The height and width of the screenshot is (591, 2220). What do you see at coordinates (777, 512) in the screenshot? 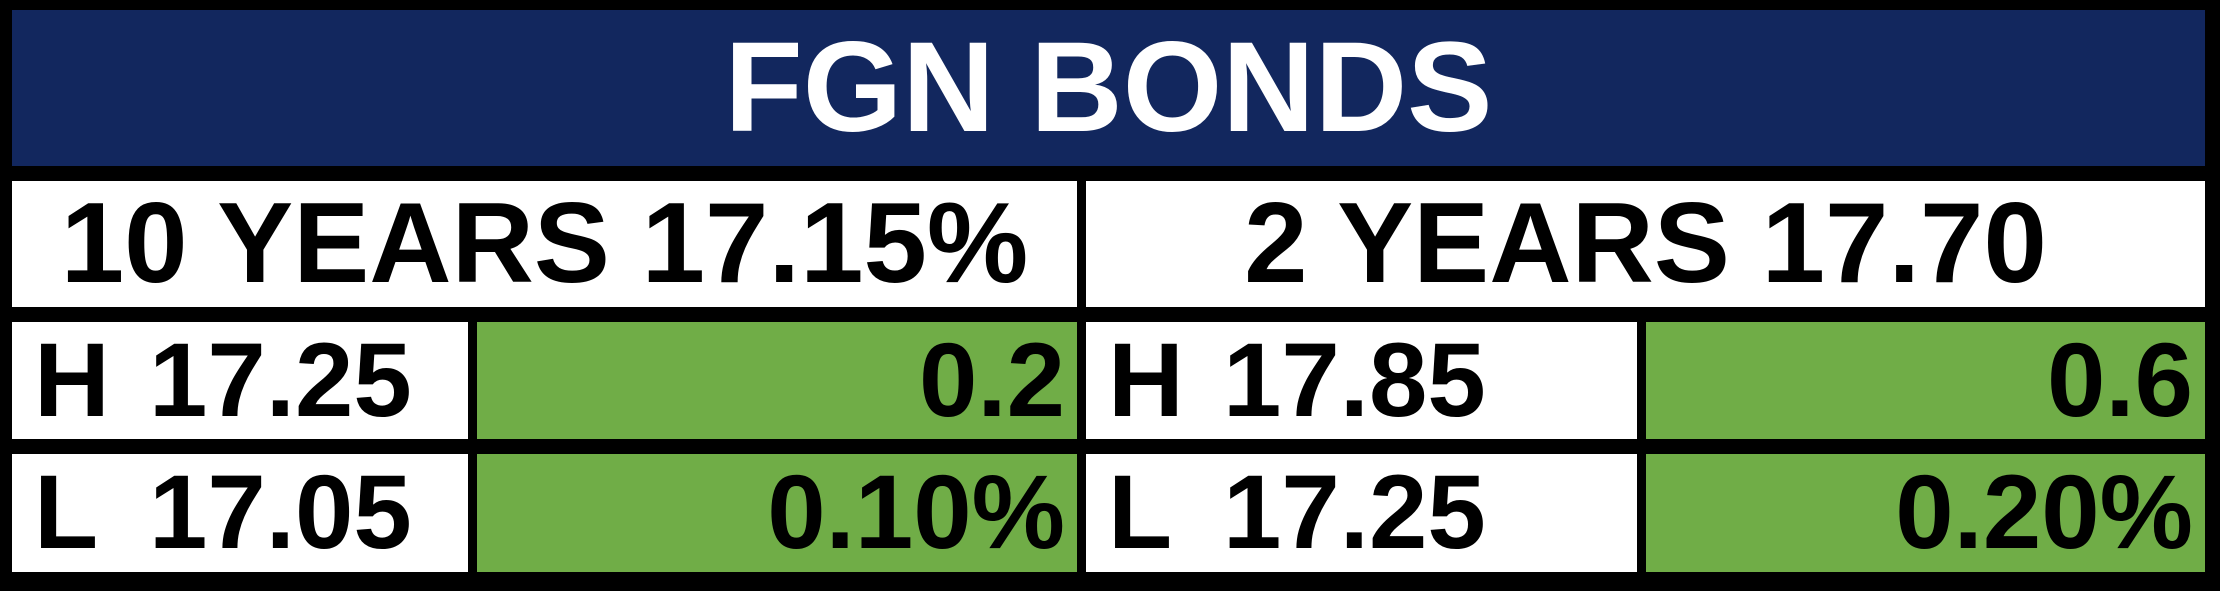
I see `bond-10y-low-change: 0.10%` at bounding box center [777, 512].